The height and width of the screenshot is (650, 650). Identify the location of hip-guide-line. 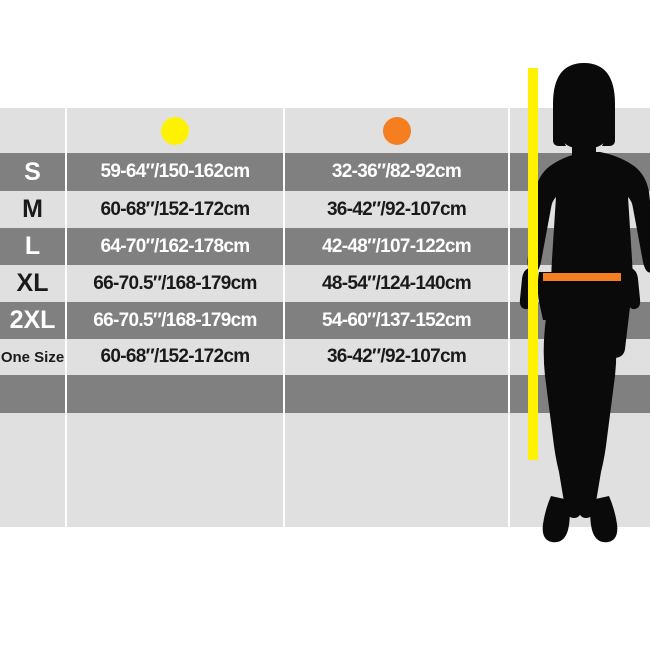
(582, 277).